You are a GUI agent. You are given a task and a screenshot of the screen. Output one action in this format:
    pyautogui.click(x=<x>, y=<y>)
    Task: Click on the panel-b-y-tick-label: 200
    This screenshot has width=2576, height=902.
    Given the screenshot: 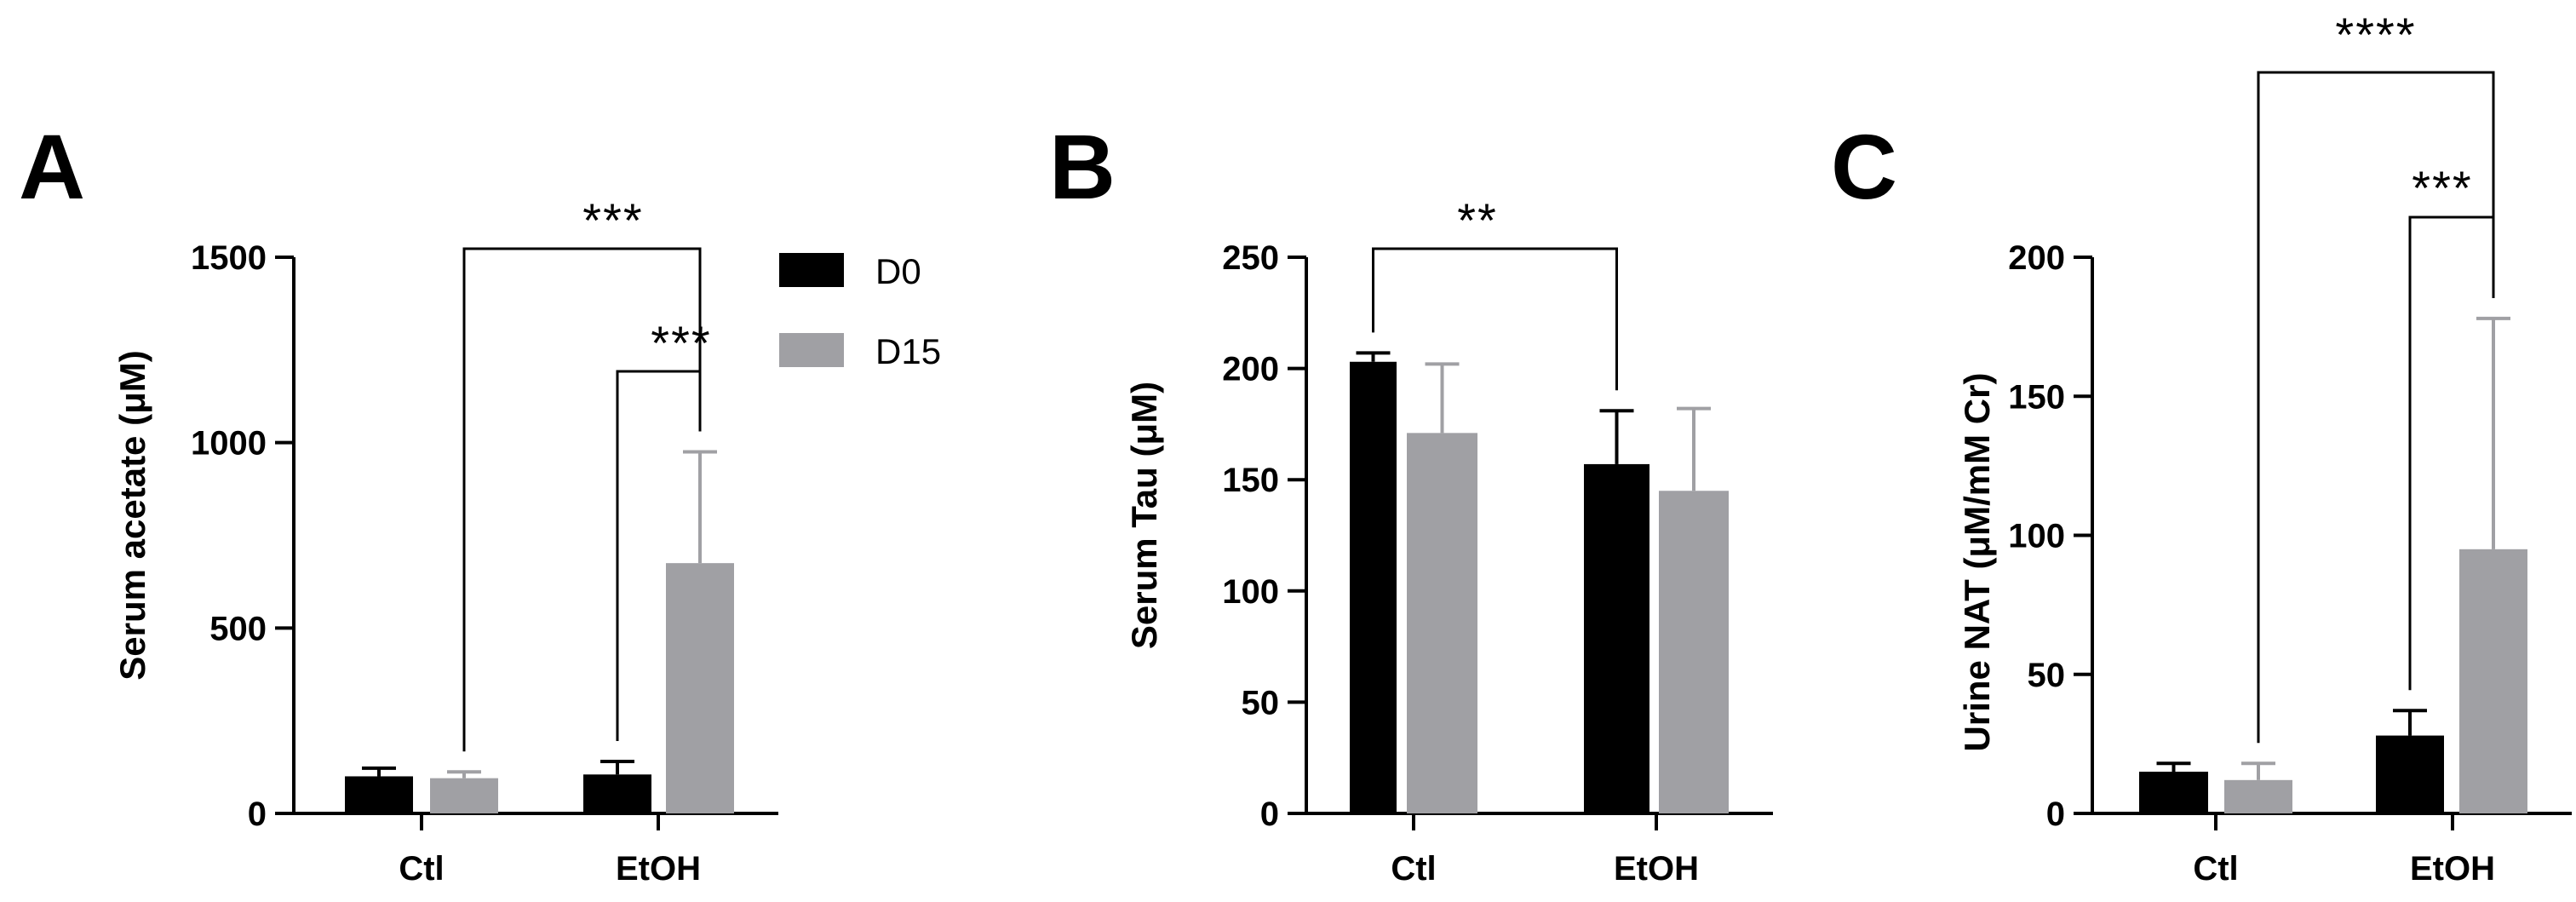 What is the action you would take?
    pyautogui.click(x=1250, y=369)
    